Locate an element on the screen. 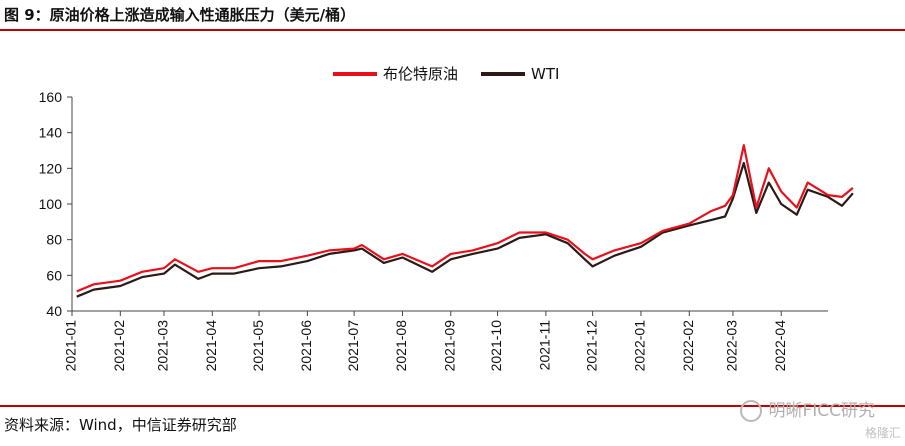 The height and width of the screenshot is (446, 905). x-tick-label: 2022-01 is located at coordinates (640, 346).